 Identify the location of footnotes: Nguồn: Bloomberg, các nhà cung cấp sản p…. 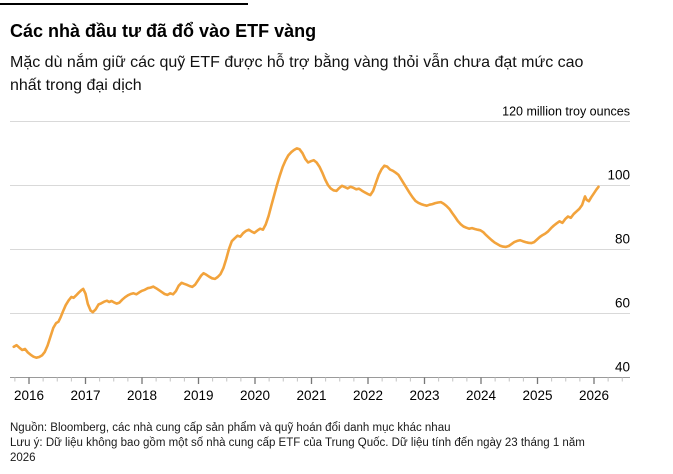
(297, 443).